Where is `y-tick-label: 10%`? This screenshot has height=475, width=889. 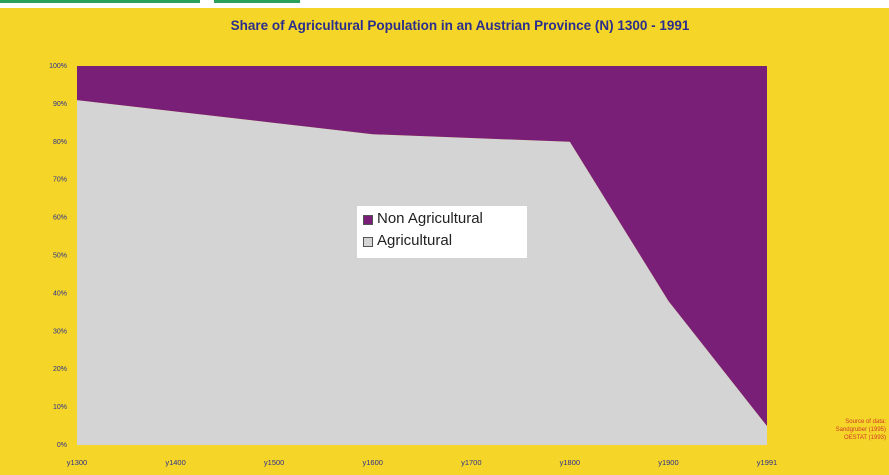 y-tick-label: 10% is located at coordinates (60, 407).